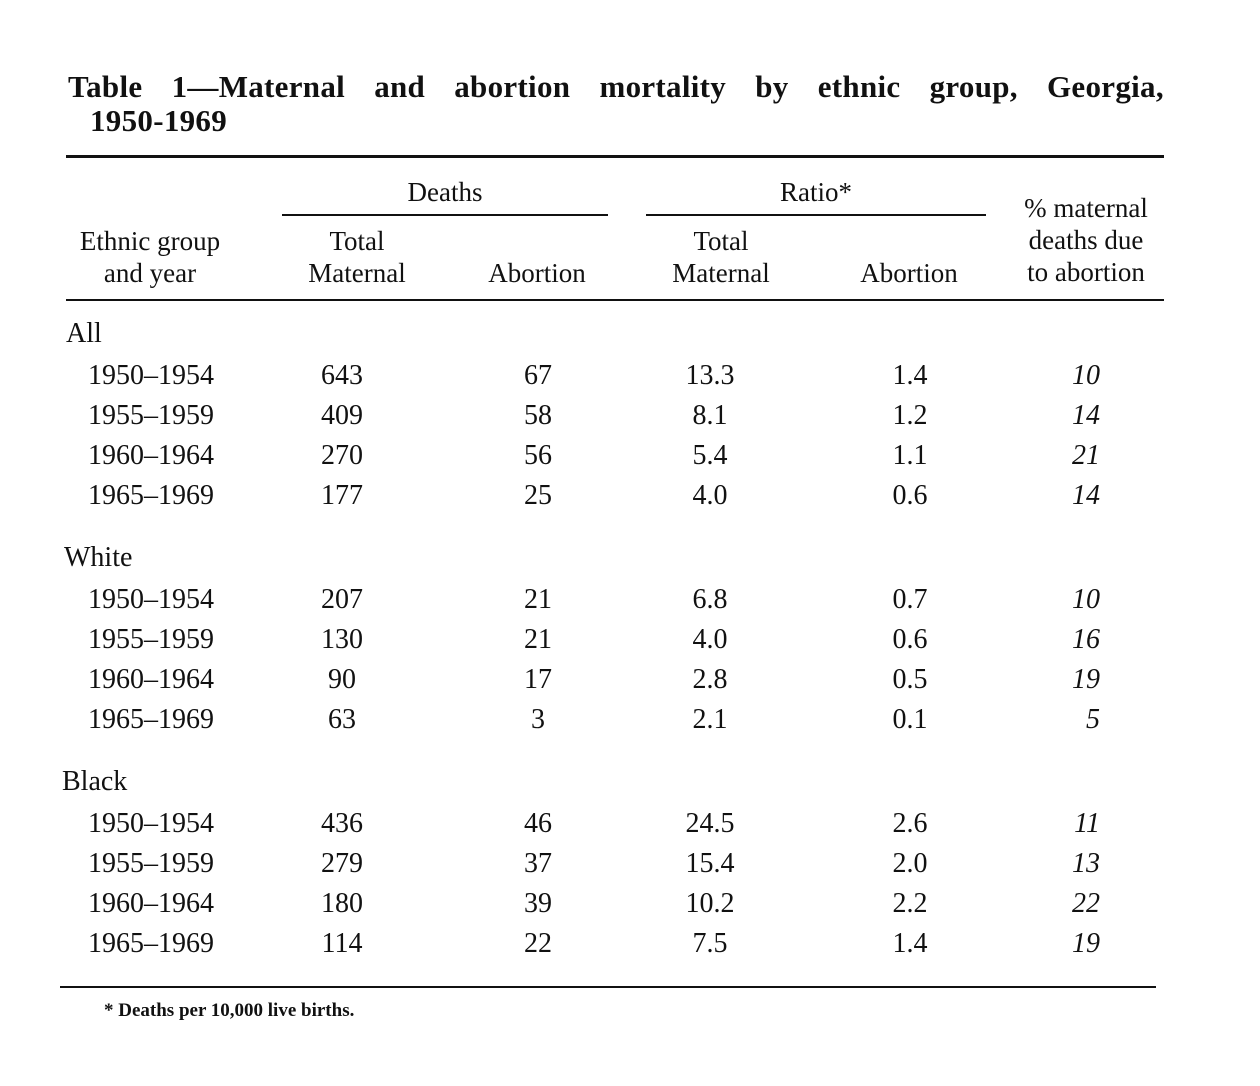 This screenshot has height=1086, width=1260. Describe the element at coordinates (663, 86) in the screenshot. I see `title-word: mortality` at that location.